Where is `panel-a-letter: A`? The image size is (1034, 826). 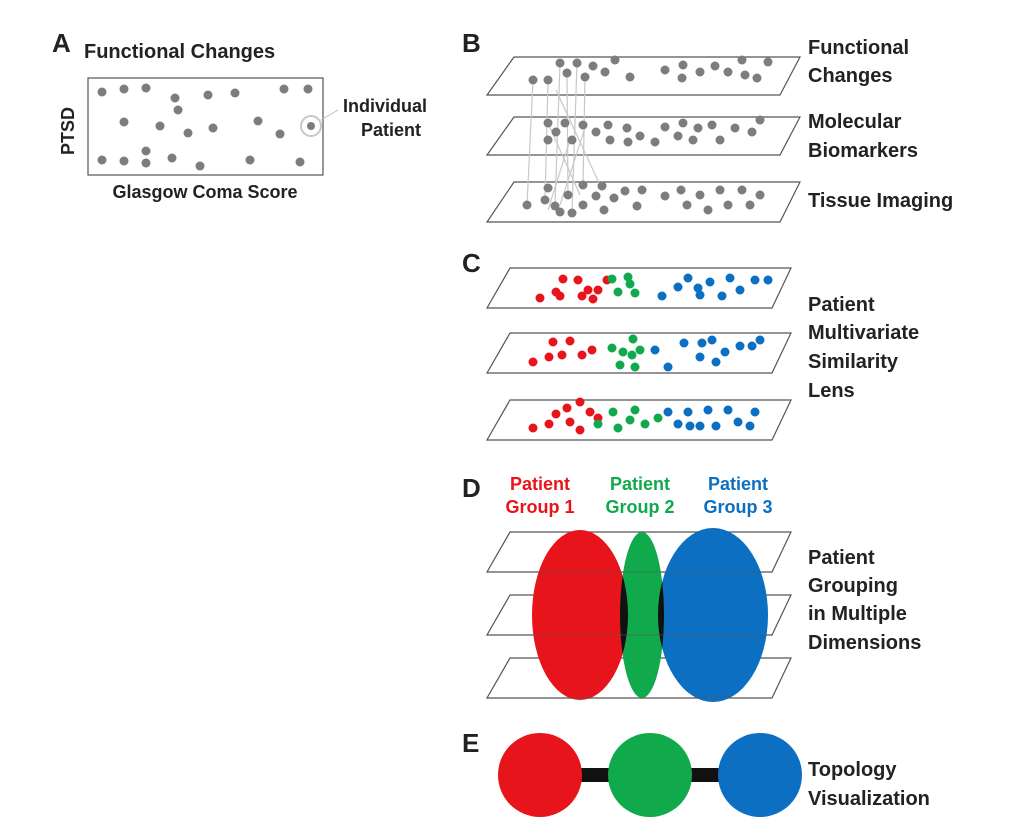 panel-a-letter: A is located at coordinates (61, 43).